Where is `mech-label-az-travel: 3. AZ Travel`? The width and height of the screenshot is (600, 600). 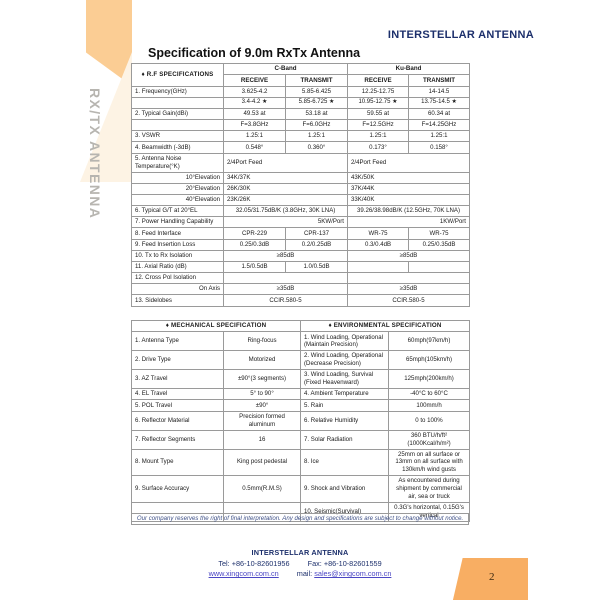
mech-label-az-travel: 3. AZ Travel is located at coordinates (177, 379).